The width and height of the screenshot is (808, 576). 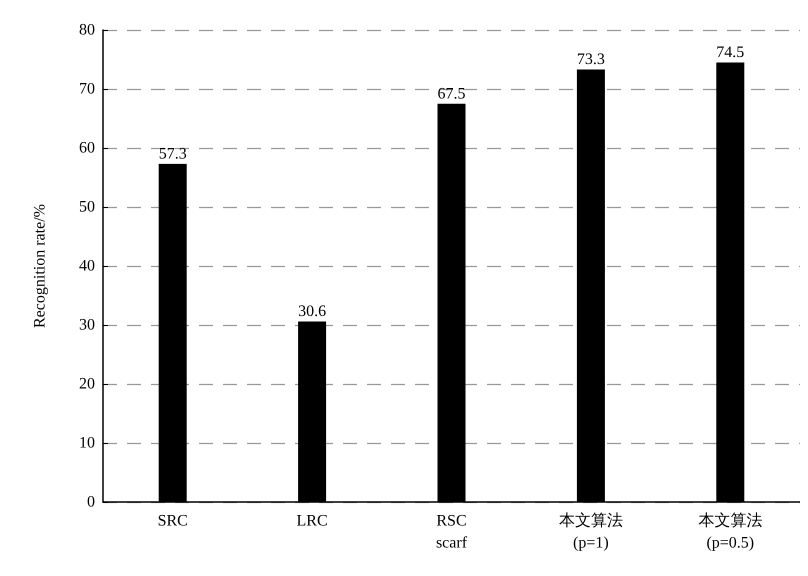 I want to click on data-label: 73.3, so click(x=590, y=59).